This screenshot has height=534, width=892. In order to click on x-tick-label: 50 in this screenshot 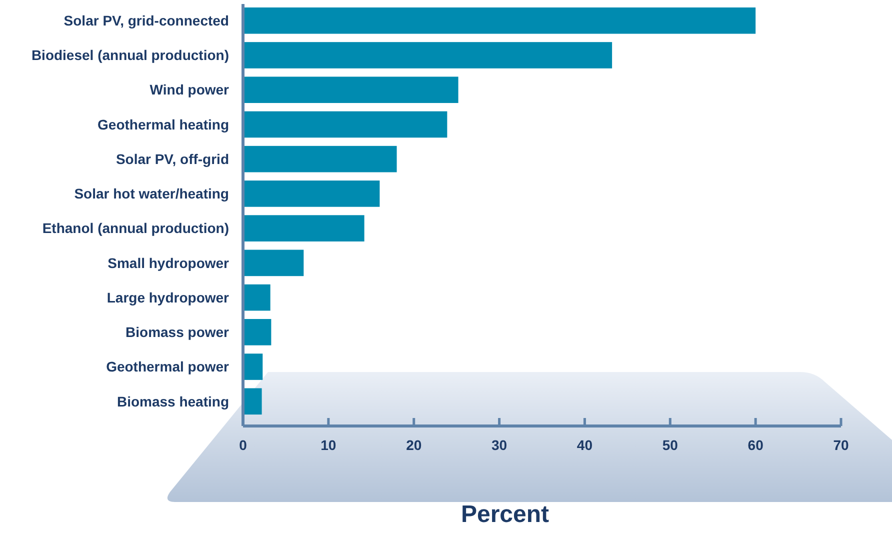, I will do `click(670, 445)`.